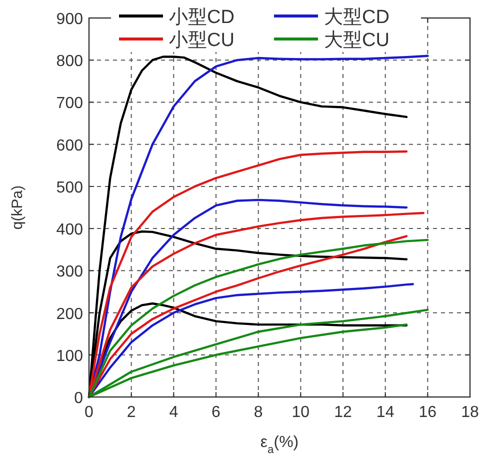 The image size is (480, 463). What do you see at coordinates (70, 145) in the screenshot?
I see `y-tick-label: 600` at bounding box center [70, 145].